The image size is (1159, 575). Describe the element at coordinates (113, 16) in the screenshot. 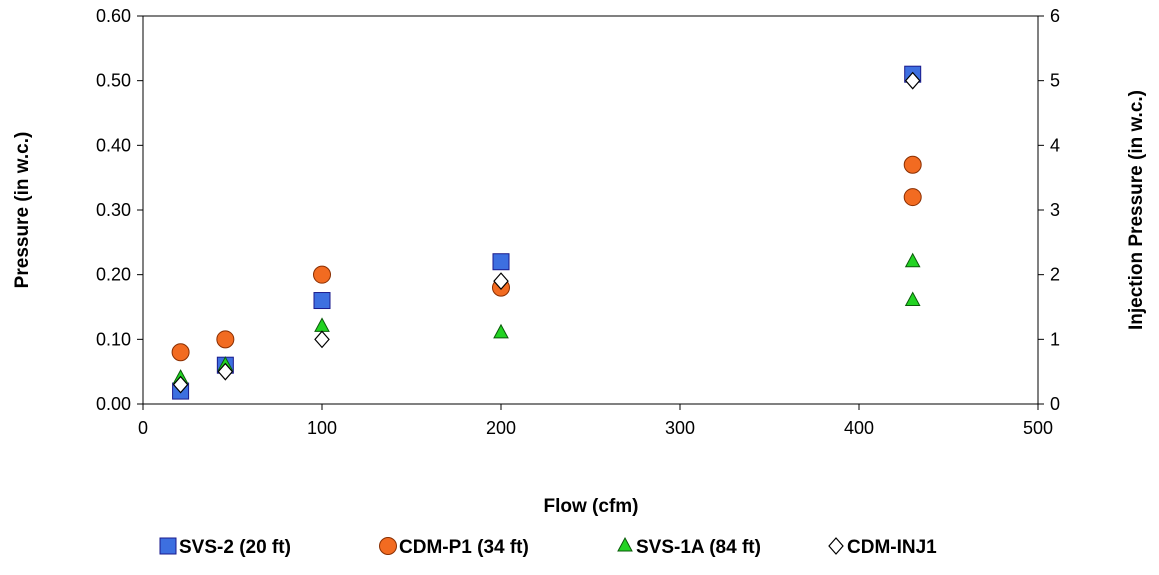

I see `y-tick-label: 0.60` at that location.